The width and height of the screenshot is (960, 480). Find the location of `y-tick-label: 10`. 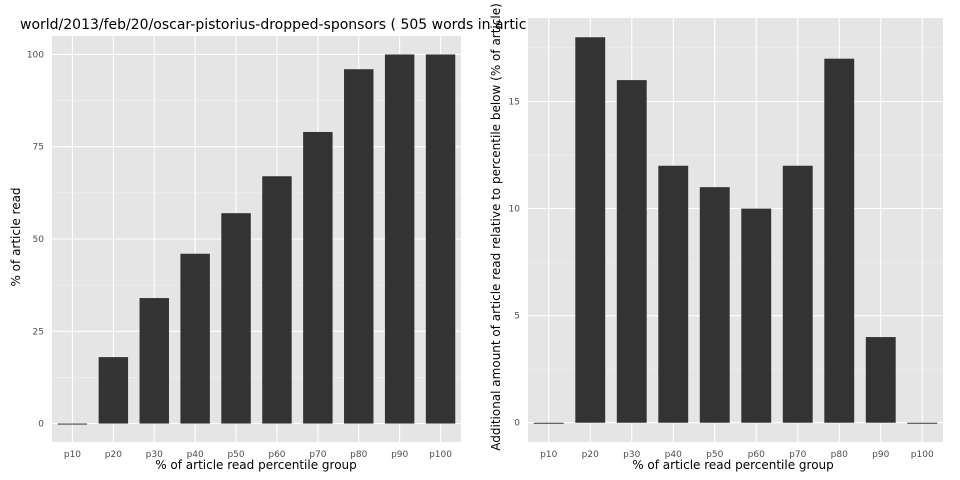

y-tick-label: 10 is located at coordinates (515, 210).